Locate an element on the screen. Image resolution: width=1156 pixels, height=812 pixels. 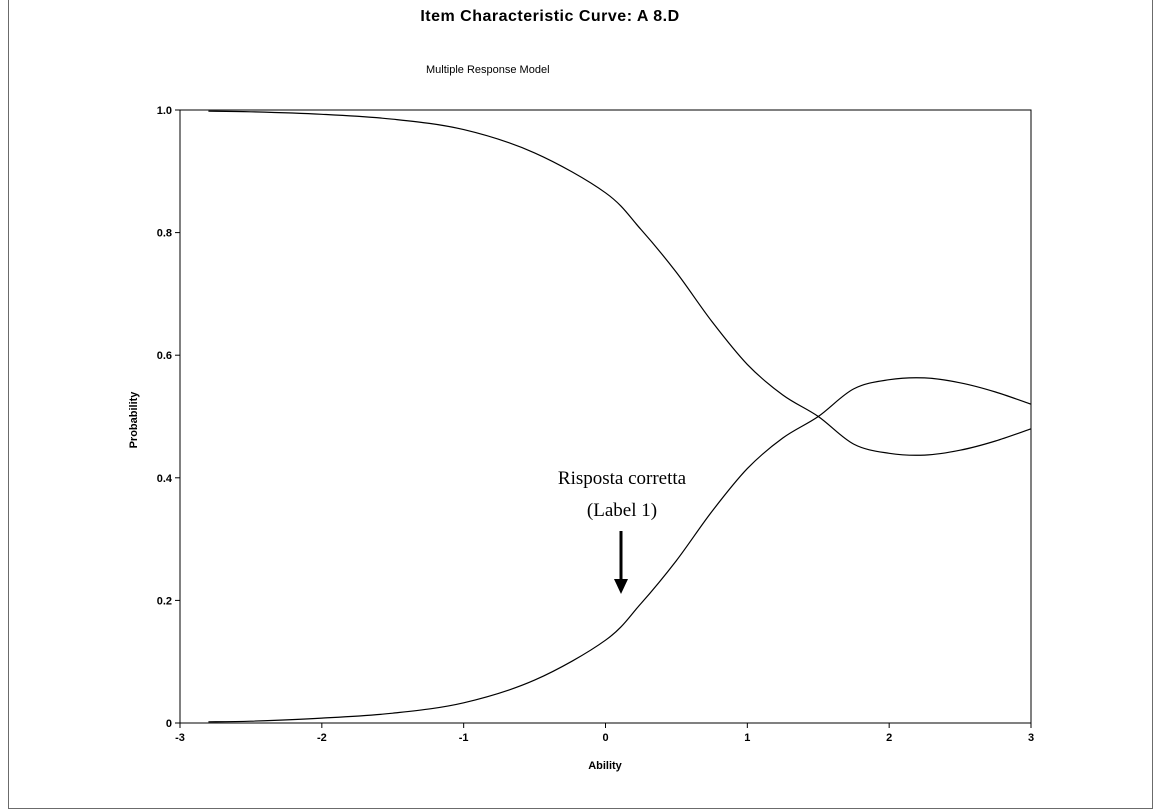
x-axis-title: Ability is located at coordinates (605, 766).